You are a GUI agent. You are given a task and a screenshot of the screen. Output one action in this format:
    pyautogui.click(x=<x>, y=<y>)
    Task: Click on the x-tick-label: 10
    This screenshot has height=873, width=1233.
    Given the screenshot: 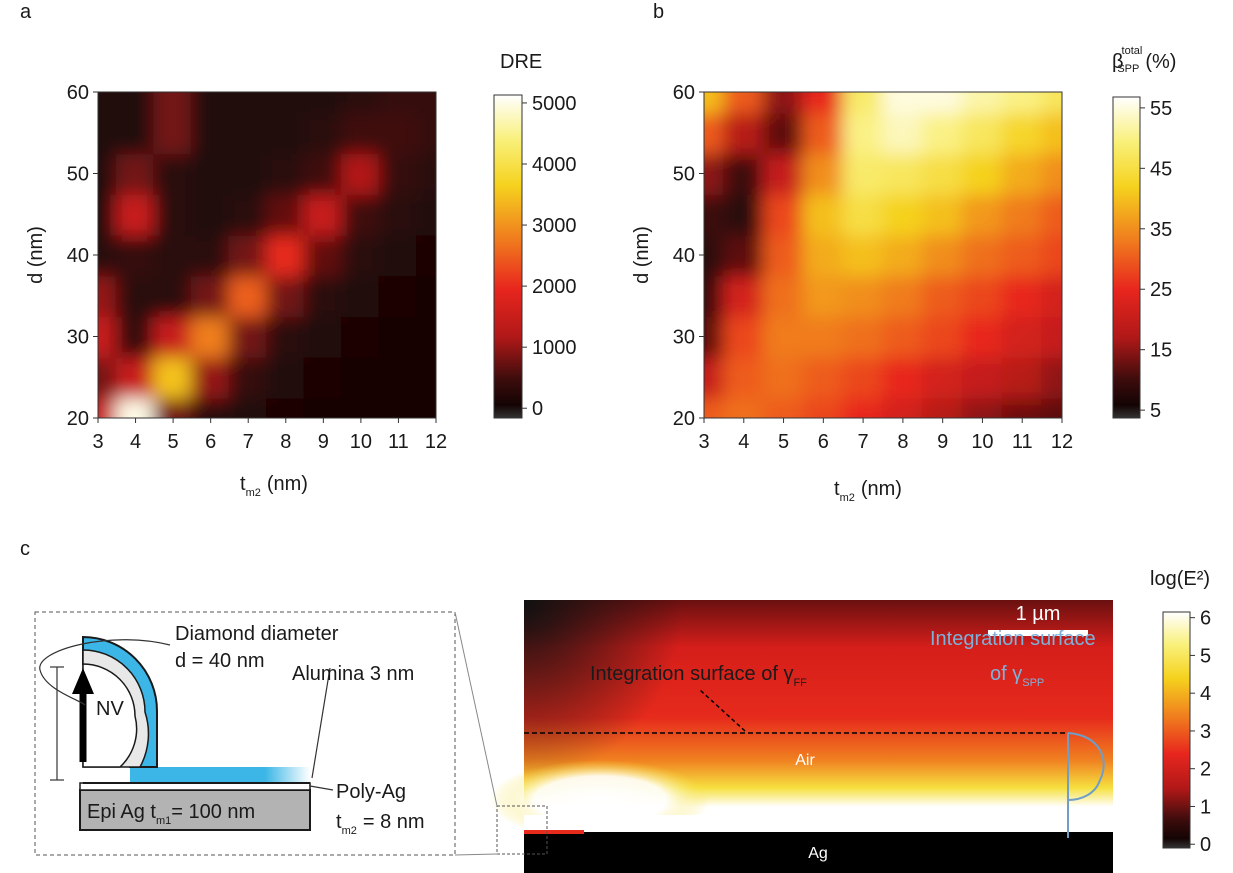 What is the action you would take?
    pyautogui.click(x=361, y=442)
    